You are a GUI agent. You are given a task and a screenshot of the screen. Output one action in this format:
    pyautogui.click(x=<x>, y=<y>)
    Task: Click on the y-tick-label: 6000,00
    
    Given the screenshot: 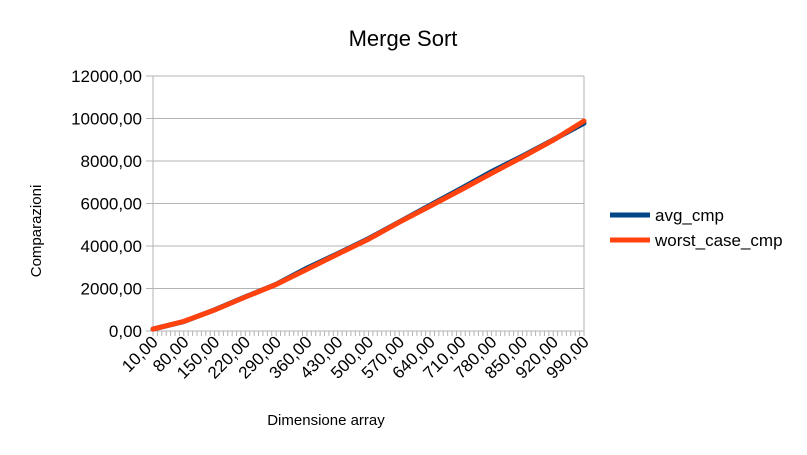 What is the action you would take?
    pyautogui.click(x=111, y=204)
    